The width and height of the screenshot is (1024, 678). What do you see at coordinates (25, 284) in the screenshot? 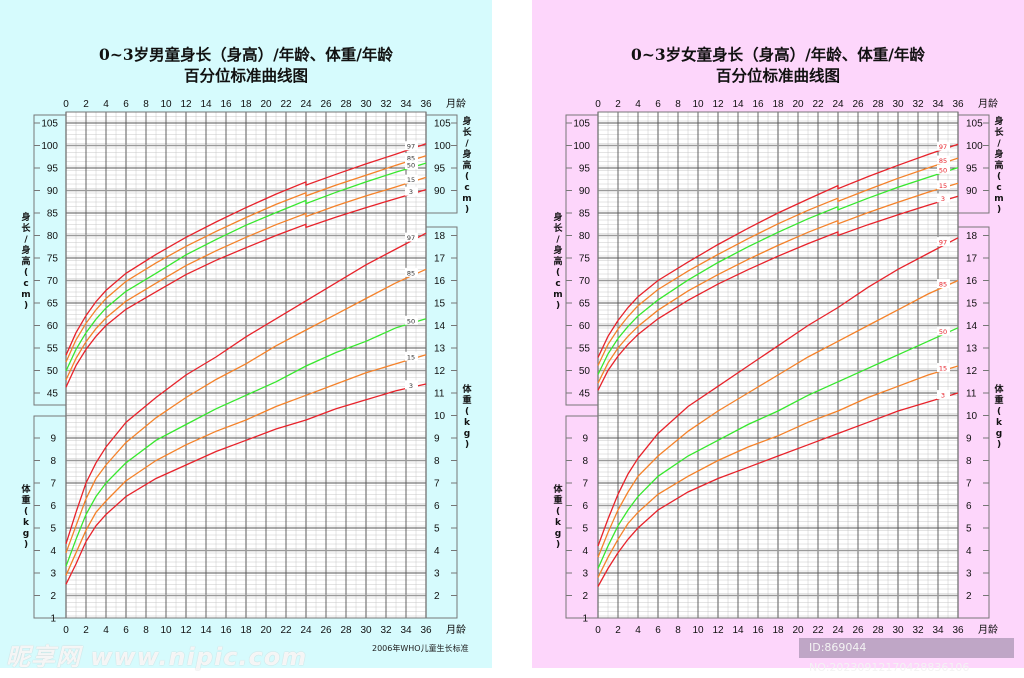
I see `svg-text: c` at bounding box center [25, 284].